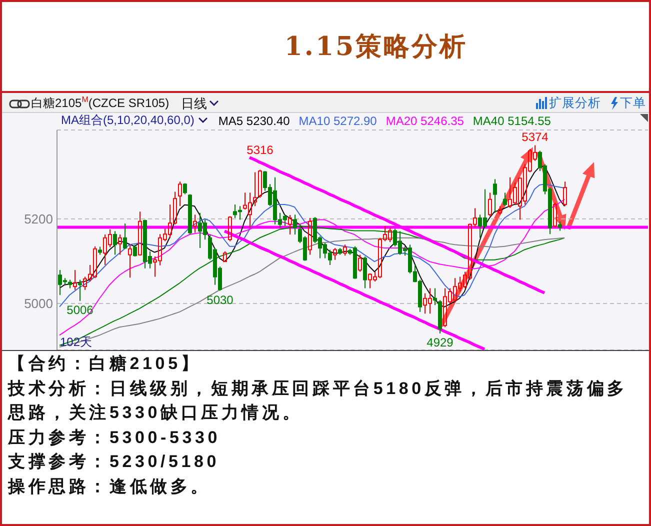 Image resolution: width=651 pixels, height=526 pixels. Describe the element at coordinates (575, 103) in the screenshot. I see `text: 扩展分析` at that location.